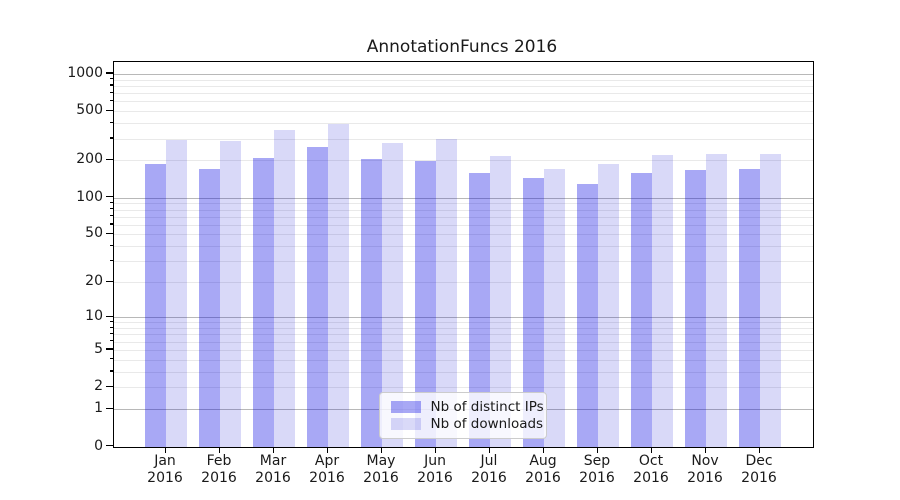 The width and height of the screenshot is (900, 500). I want to click on xtick-label-nov: Nov 2016, so click(705, 469).